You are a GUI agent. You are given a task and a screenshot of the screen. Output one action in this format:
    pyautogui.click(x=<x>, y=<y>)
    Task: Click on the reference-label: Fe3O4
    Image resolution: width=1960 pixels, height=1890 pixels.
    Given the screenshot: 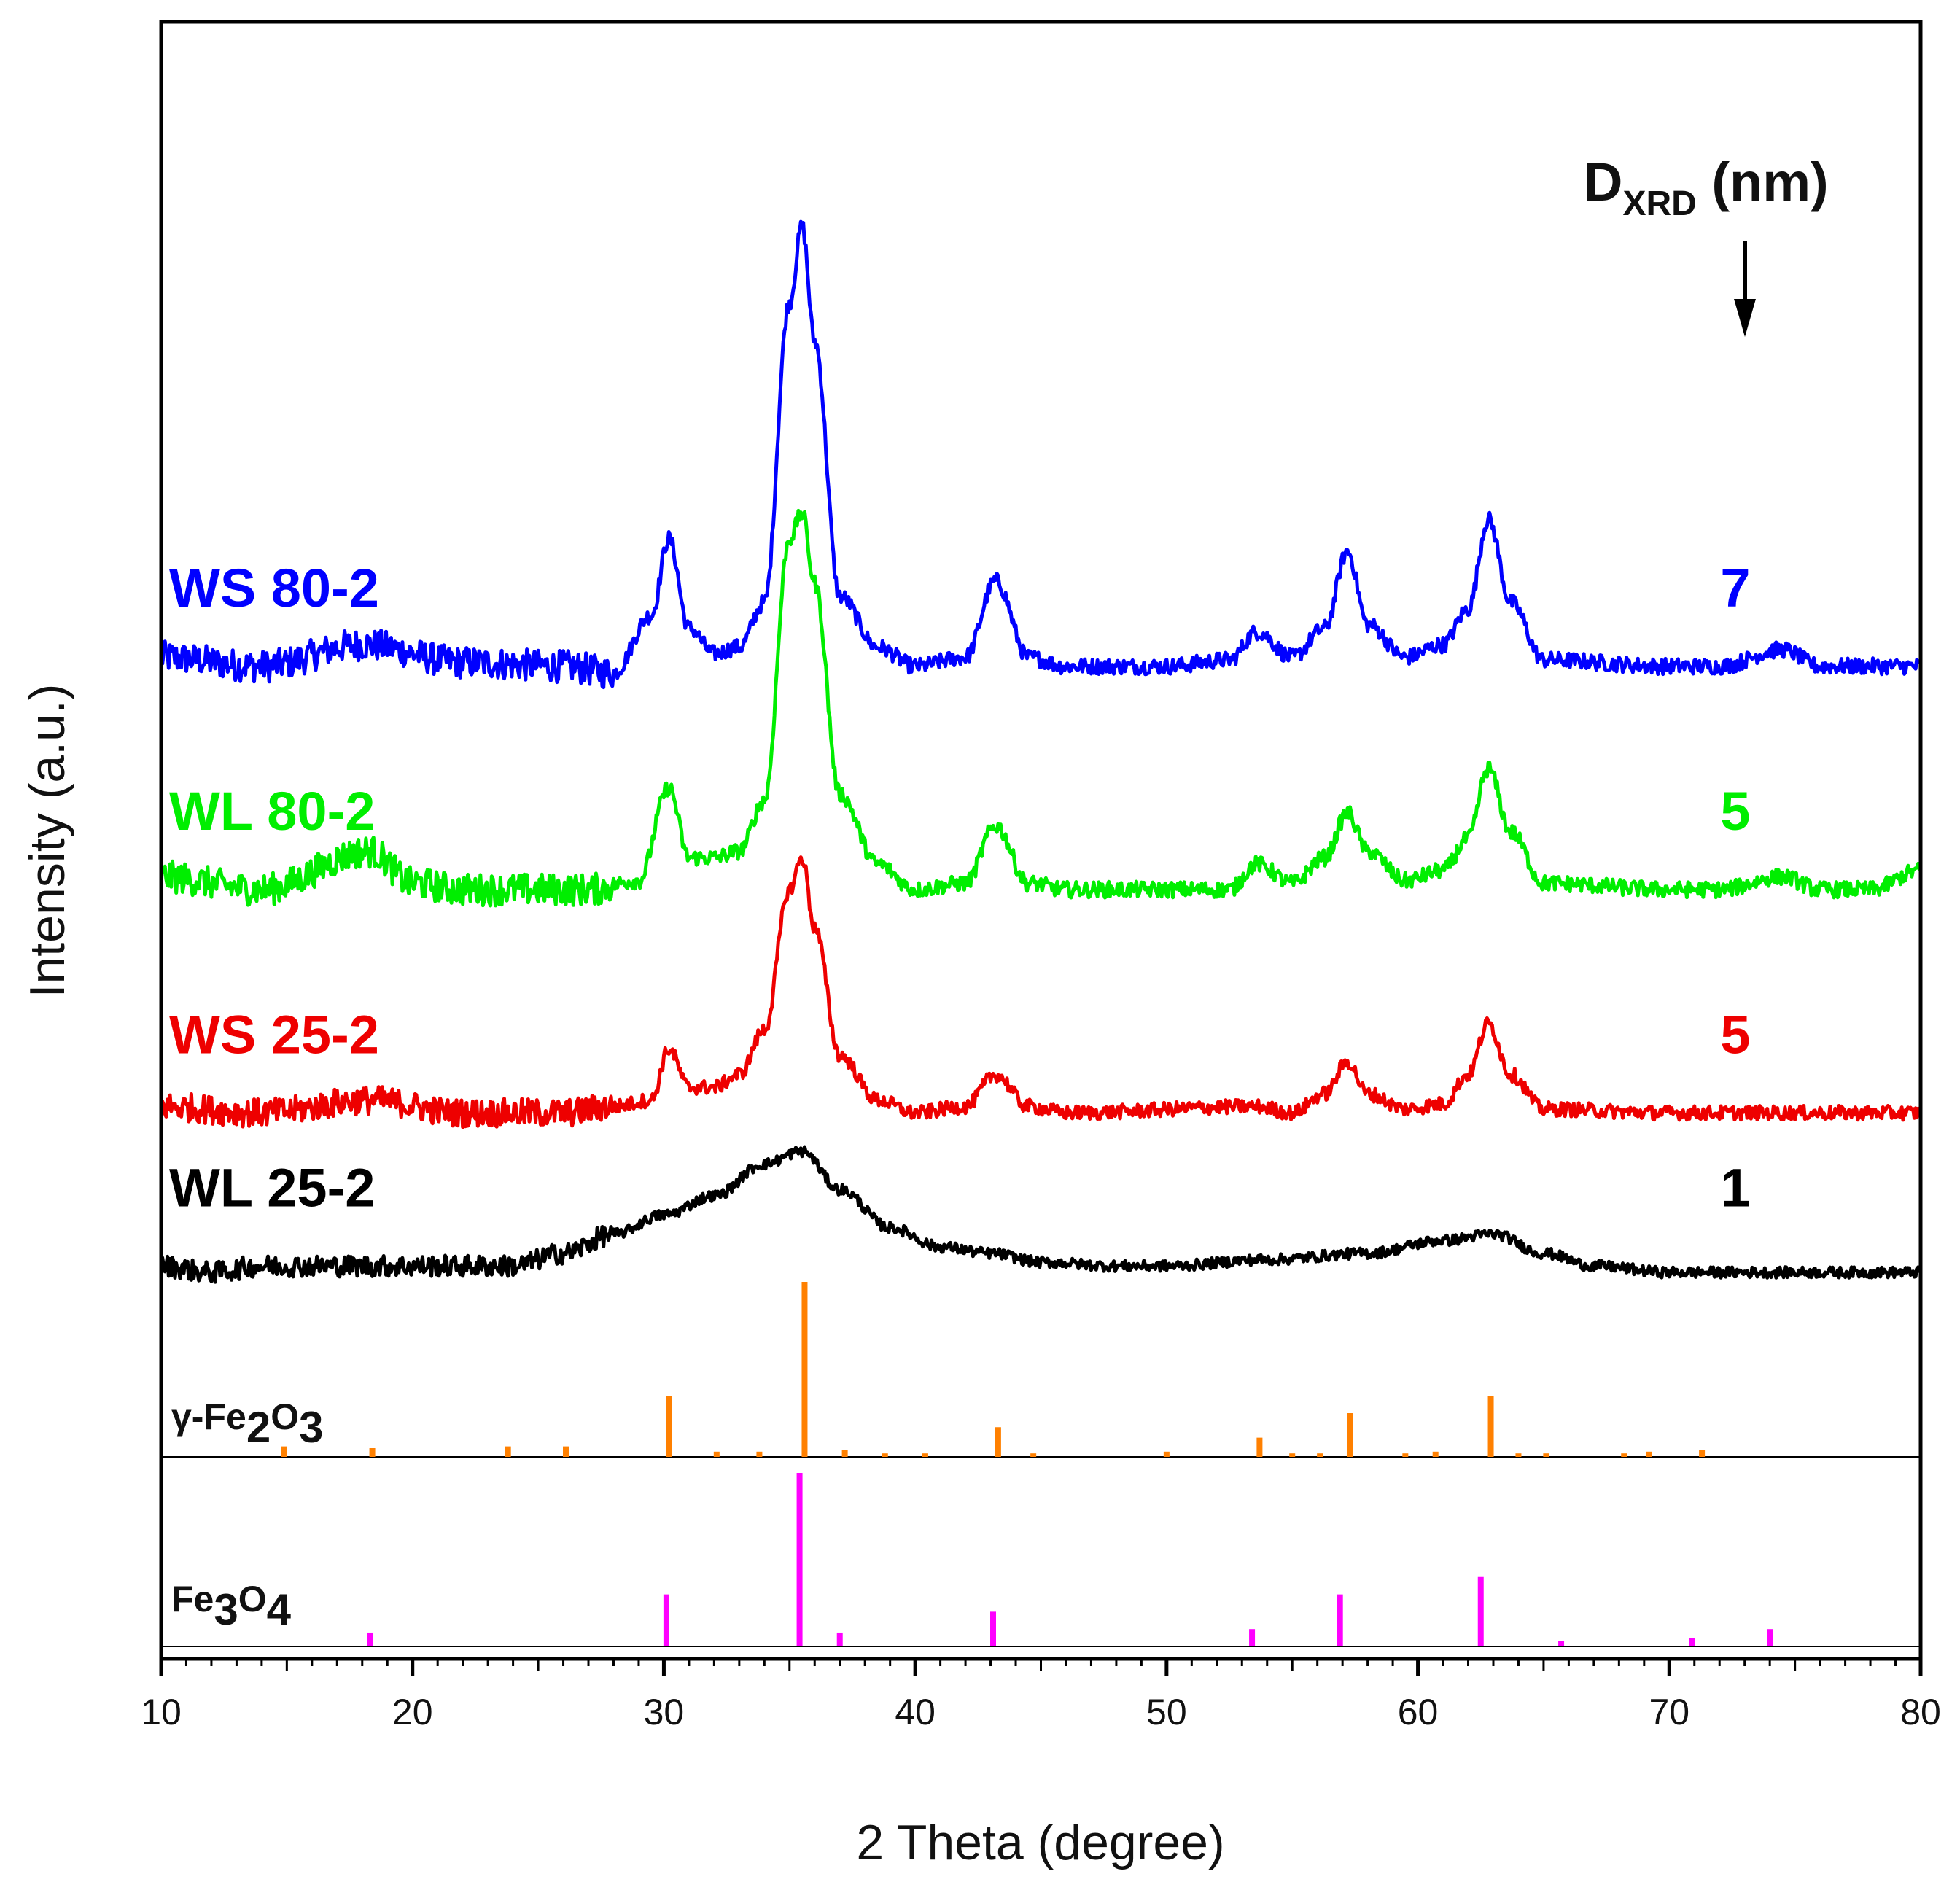 What is the action you would take?
    pyautogui.click(x=231, y=1606)
    